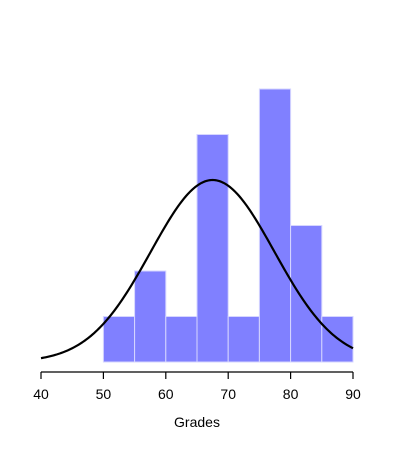 The width and height of the screenshot is (400, 457). Describe the element at coordinates (228, 394) in the screenshot. I see `x-axis-tick-label: 70` at that location.